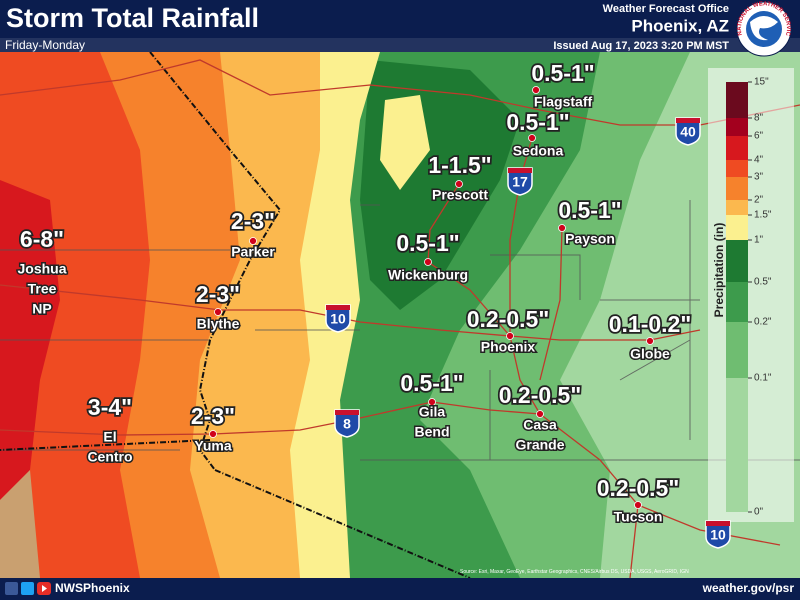  Describe the element at coordinates (110, 407) in the screenshot. I see `rainfall-amount: 3-4"` at that location.